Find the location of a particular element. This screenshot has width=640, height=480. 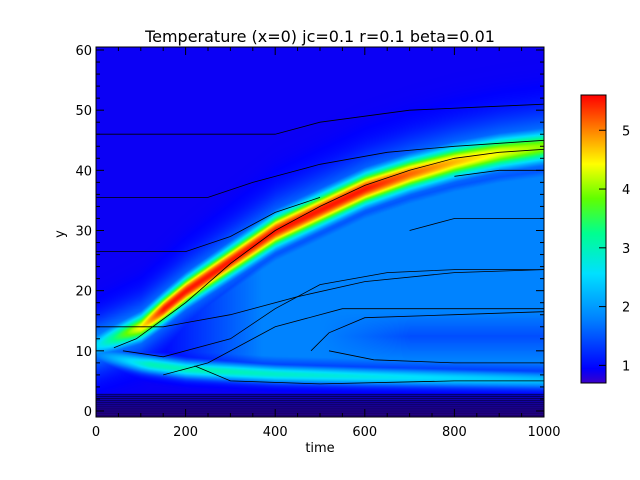

x-tick-label: 600 is located at coordinates (364, 432).